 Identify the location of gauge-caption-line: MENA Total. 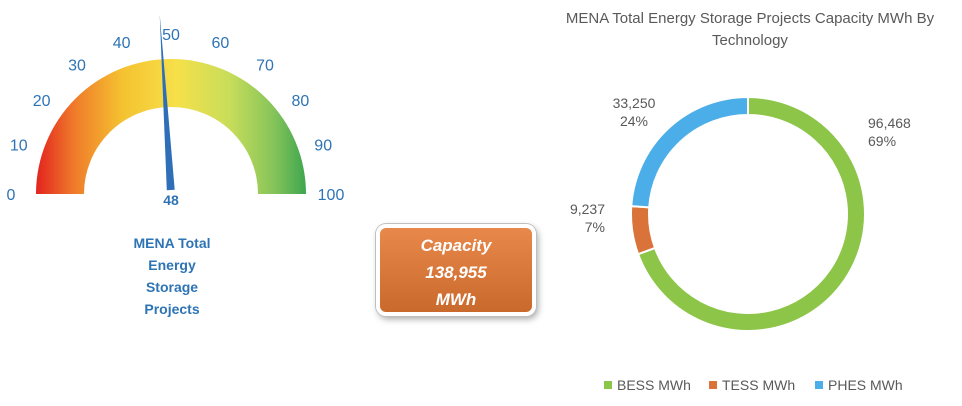
(172, 243).